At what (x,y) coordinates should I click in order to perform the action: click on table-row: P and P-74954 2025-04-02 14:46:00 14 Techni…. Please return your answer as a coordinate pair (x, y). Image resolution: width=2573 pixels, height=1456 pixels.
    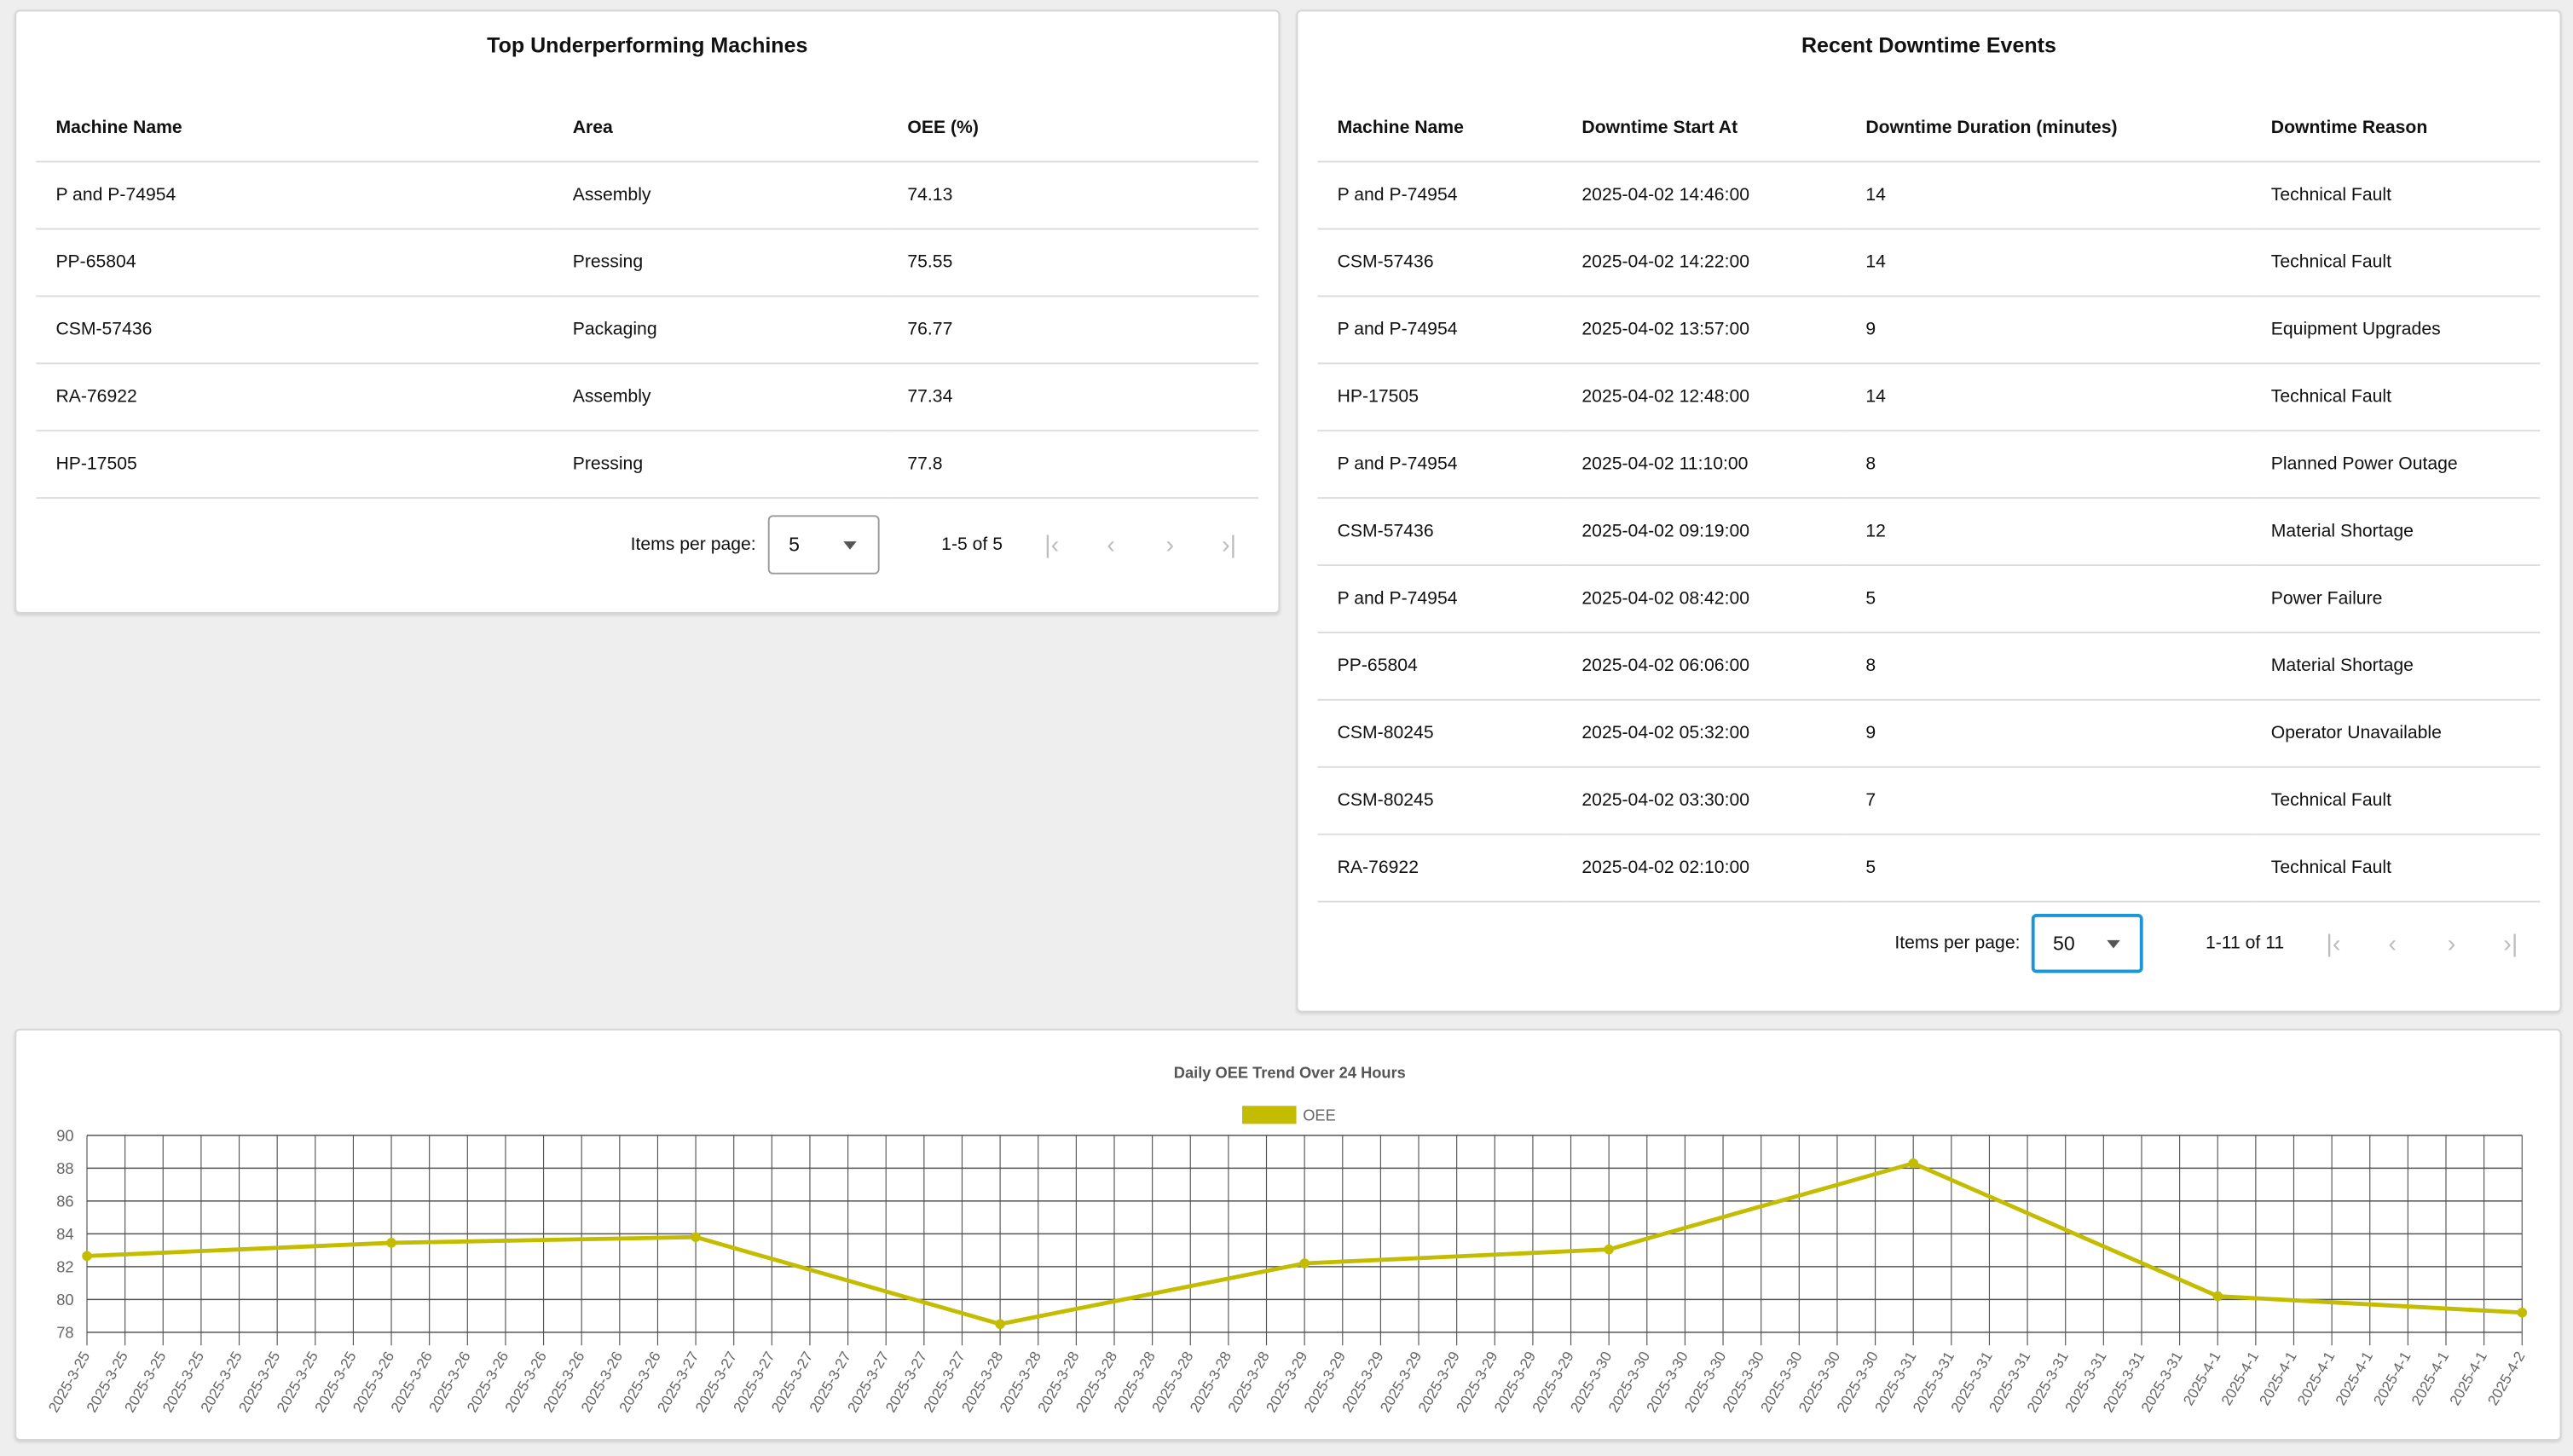
    Looking at the image, I should click on (1929, 195).